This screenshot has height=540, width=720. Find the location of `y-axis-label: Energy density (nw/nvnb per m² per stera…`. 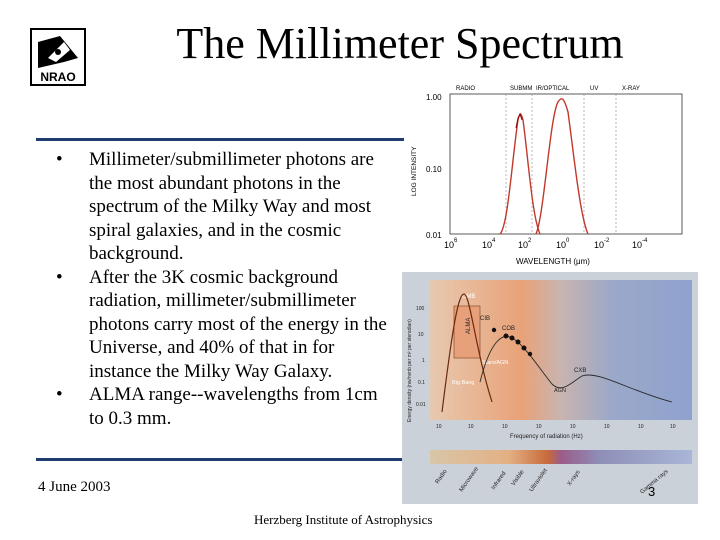

y-axis-label: Energy density (nw/nvnb per m² per stera… is located at coordinates (410, 370).